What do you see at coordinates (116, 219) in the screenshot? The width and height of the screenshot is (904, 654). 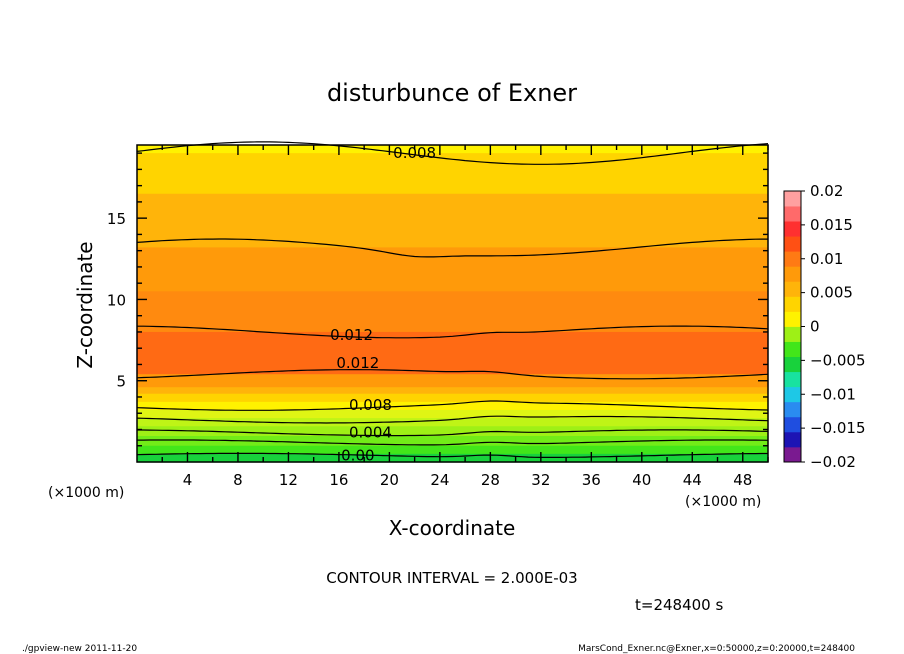 I see `y-tick-label: 15` at bounding box center [116, 219].